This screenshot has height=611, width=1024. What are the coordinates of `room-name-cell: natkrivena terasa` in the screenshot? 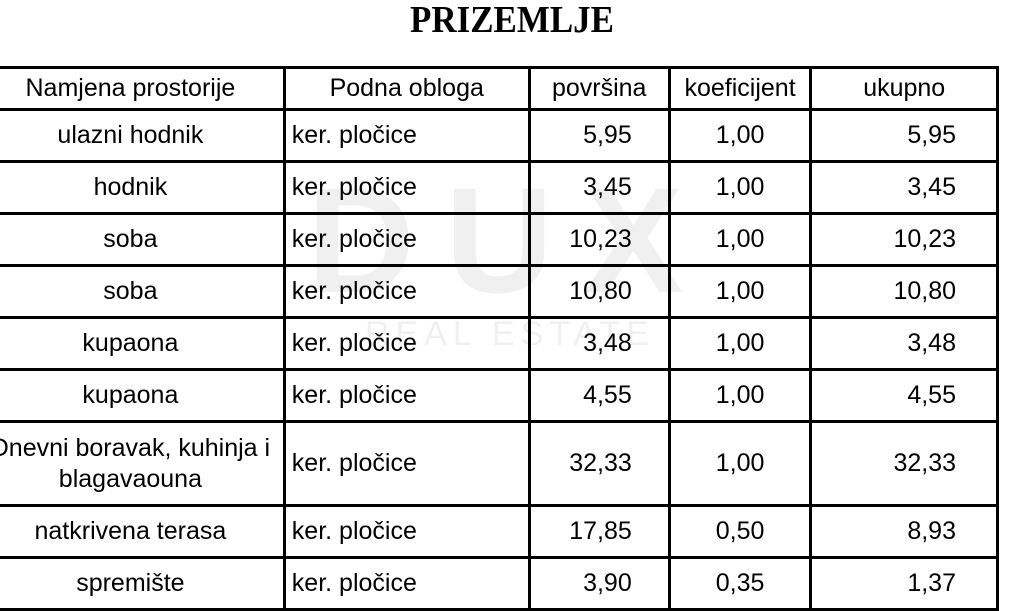 It's located at (143, 531).